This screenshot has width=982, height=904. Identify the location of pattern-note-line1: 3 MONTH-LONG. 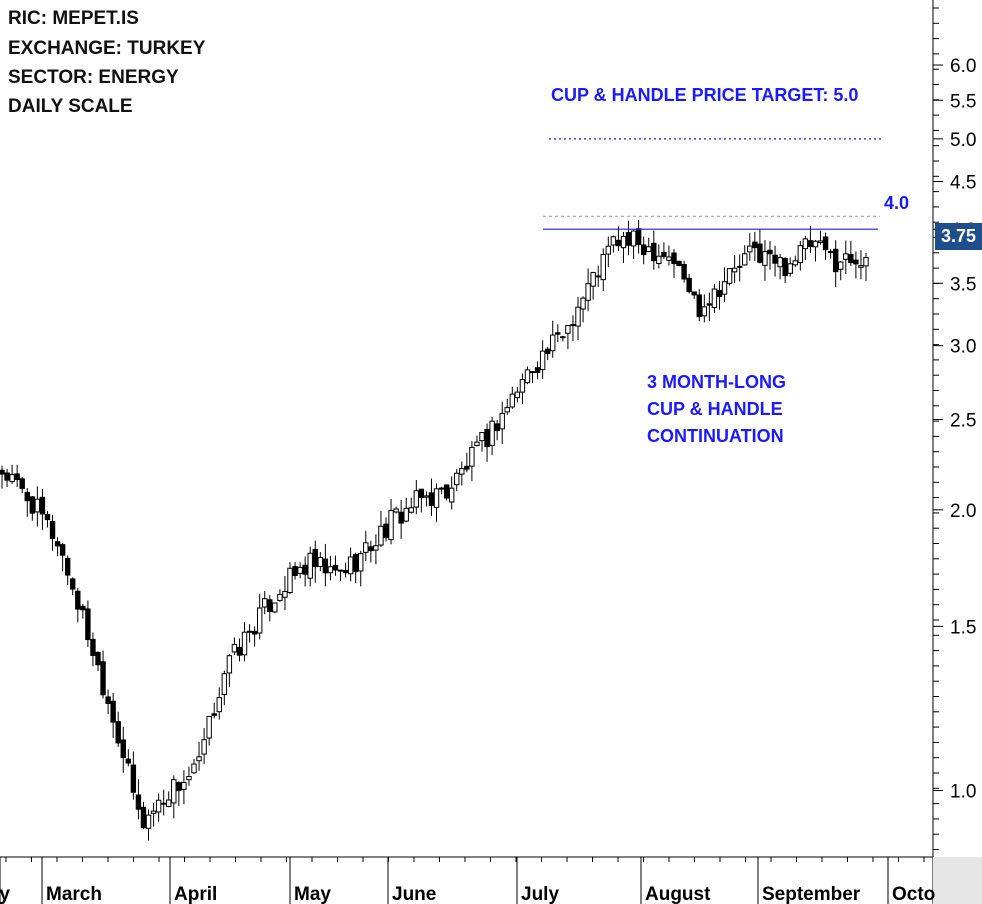
(716, 382).